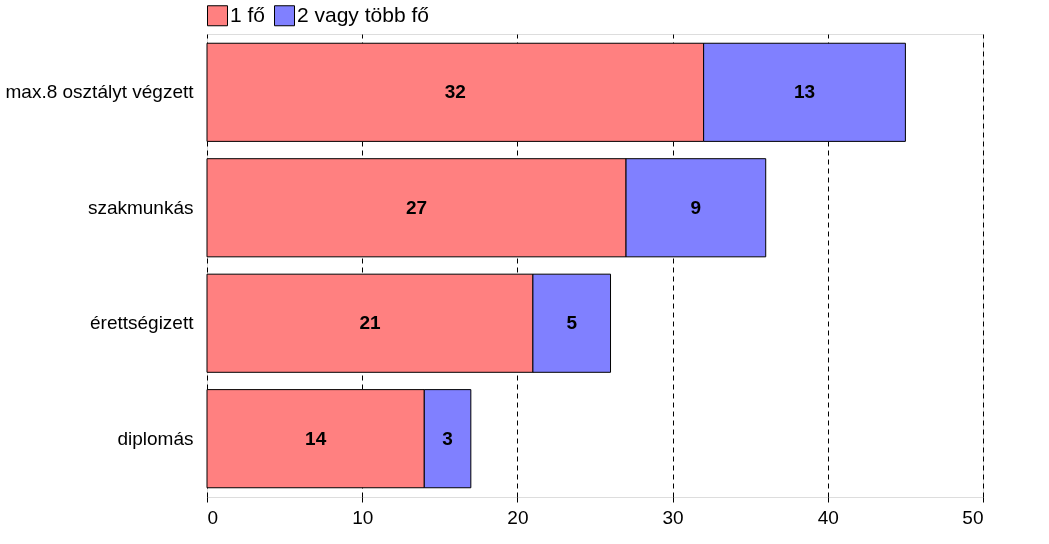 This screenshot has width=1049, height=544. What do you see at coordinates (155, 438) in the screenshot?
I see `y-tick-label: diplomás` at bounding box center [155, 438].